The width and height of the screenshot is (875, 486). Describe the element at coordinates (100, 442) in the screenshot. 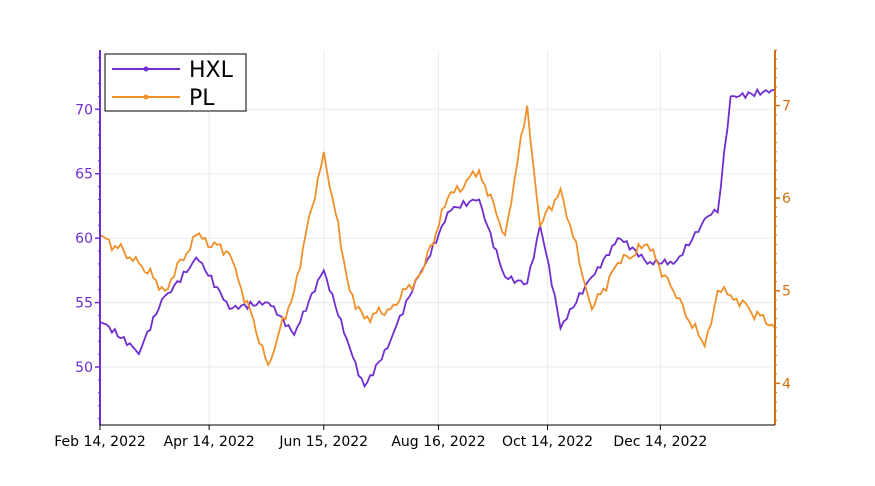

I see `x-tick-label: Feb 14, 2022` at that location.